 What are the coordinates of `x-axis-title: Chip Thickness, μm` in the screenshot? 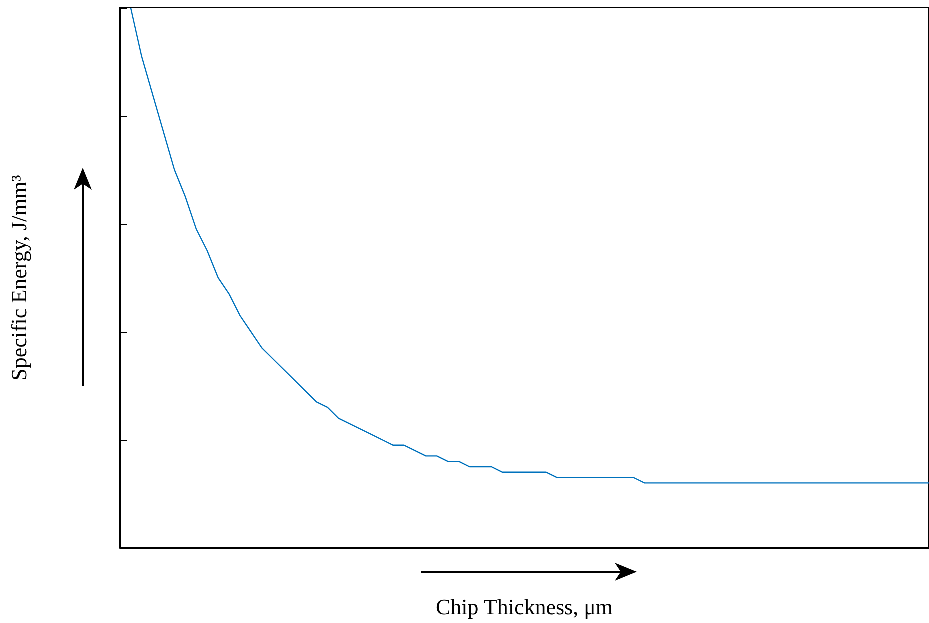 It's located at (524, 607).